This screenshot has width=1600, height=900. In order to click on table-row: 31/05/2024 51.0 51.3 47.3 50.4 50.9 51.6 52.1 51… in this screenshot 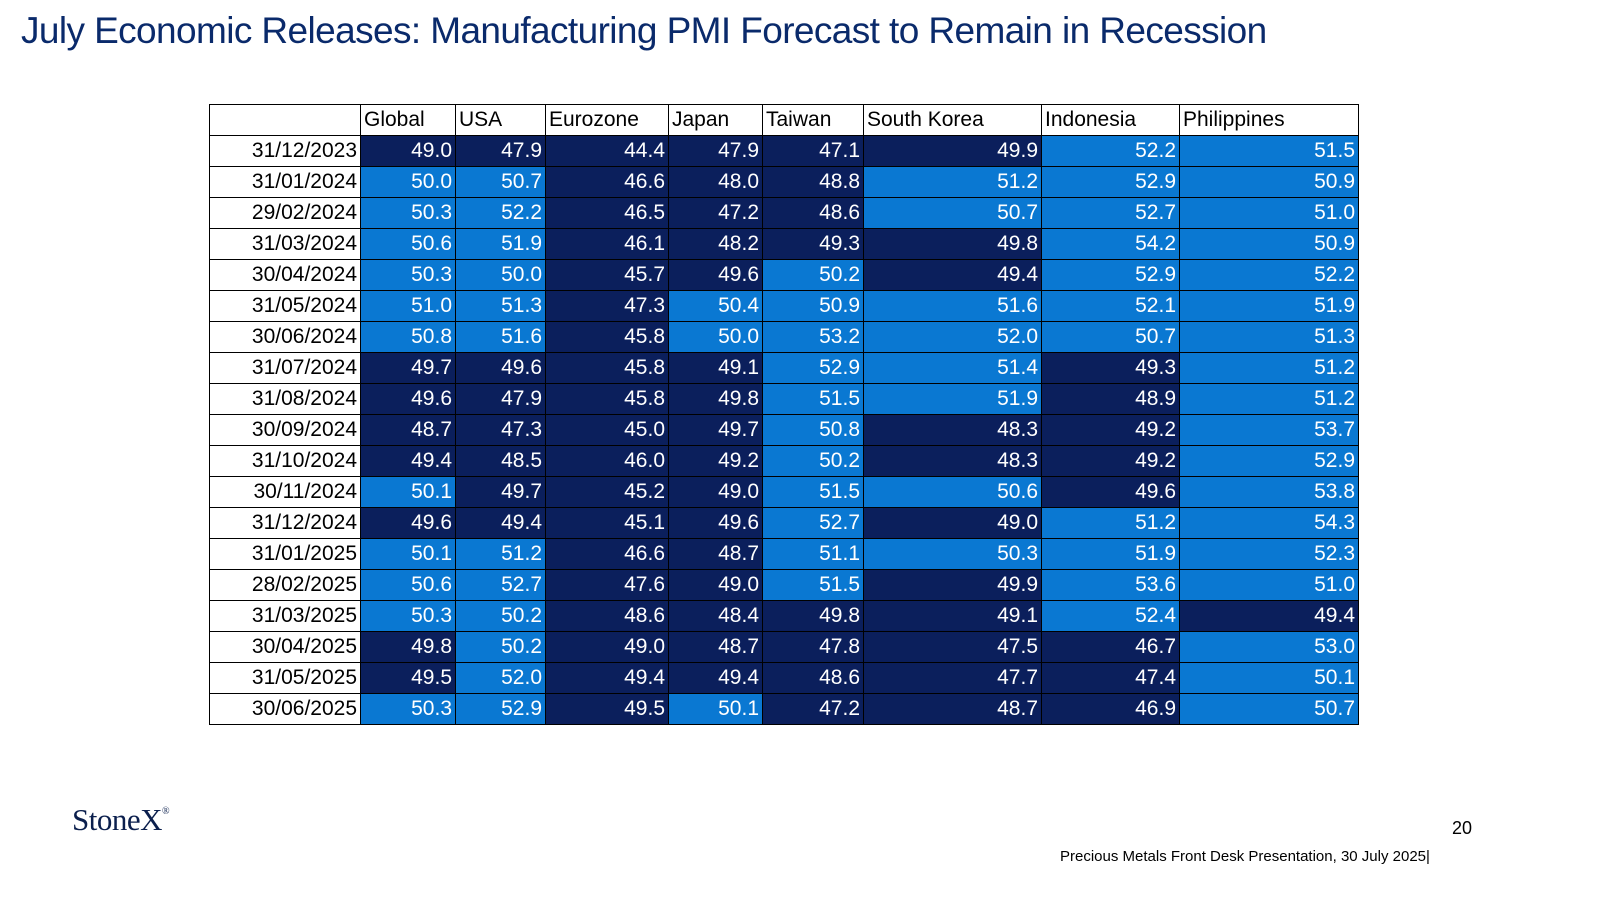, I will do `click(784, 306)`.